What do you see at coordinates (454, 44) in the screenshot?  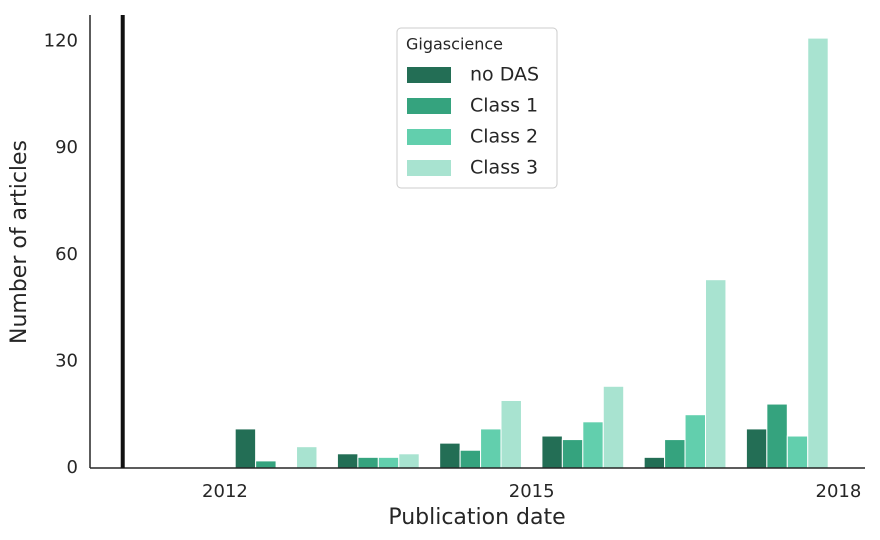 I see `legend-title: Gigascience` at bounding box center [454, 44].